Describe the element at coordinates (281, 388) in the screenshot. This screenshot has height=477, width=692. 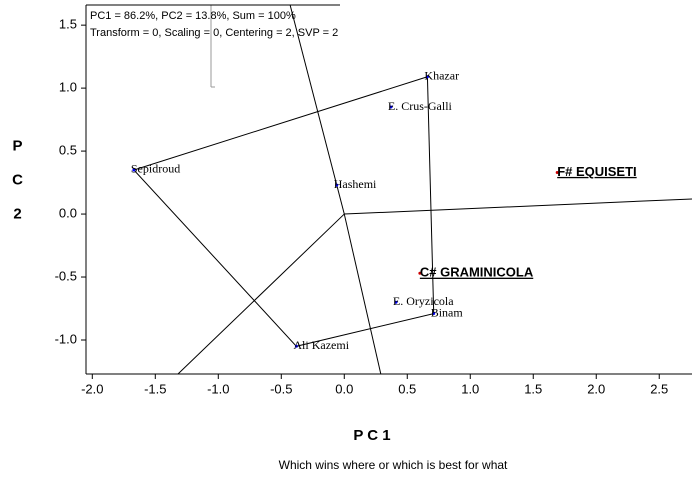
I see `x-tick-label: -0.5` at that location.